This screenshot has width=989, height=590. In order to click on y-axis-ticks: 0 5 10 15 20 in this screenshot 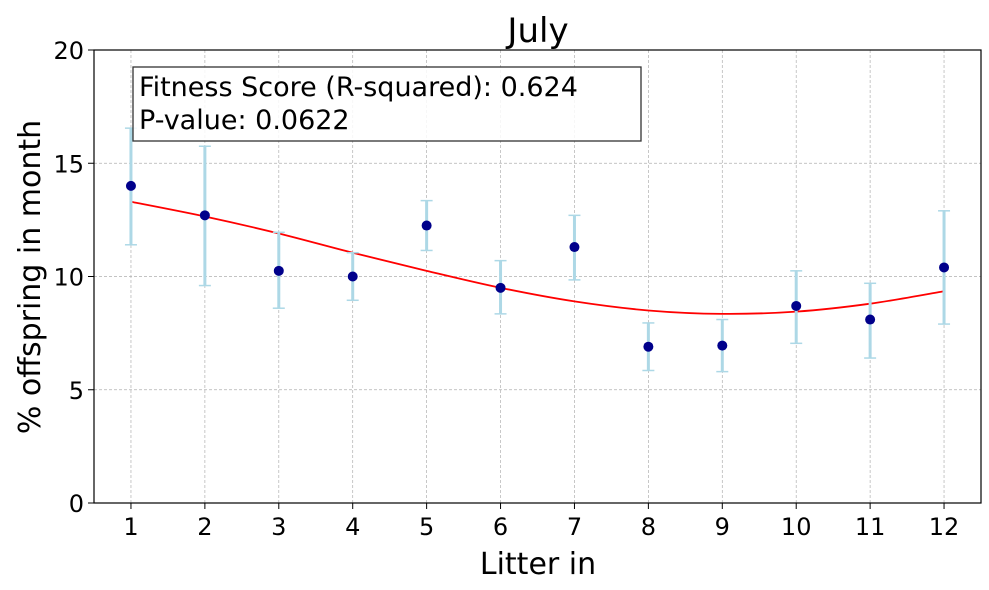, I will do `click(73, 277)`.